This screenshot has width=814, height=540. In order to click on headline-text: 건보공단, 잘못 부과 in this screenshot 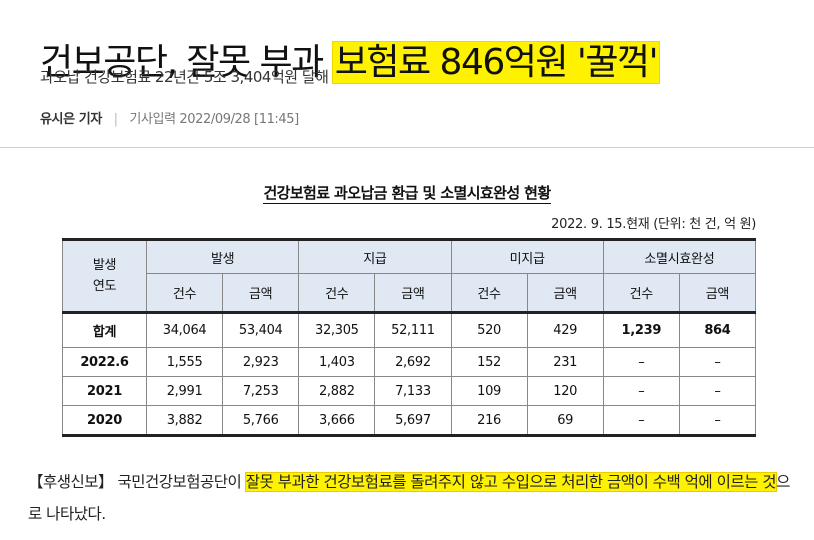, I will do `click(186, 63)`.